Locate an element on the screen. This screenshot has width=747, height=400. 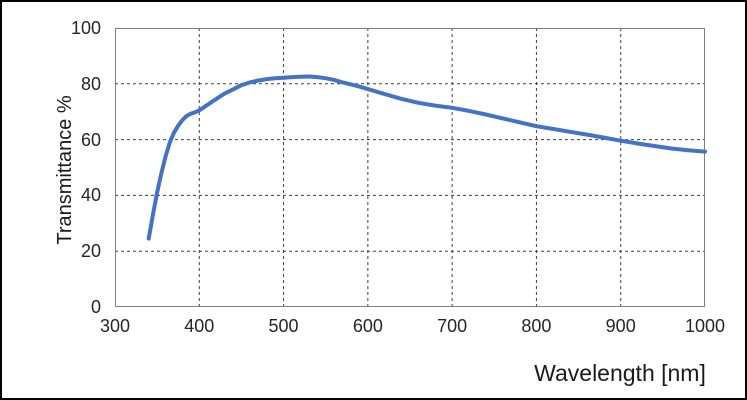
y-tick-label: 60 is located at coordinates (90, 139).